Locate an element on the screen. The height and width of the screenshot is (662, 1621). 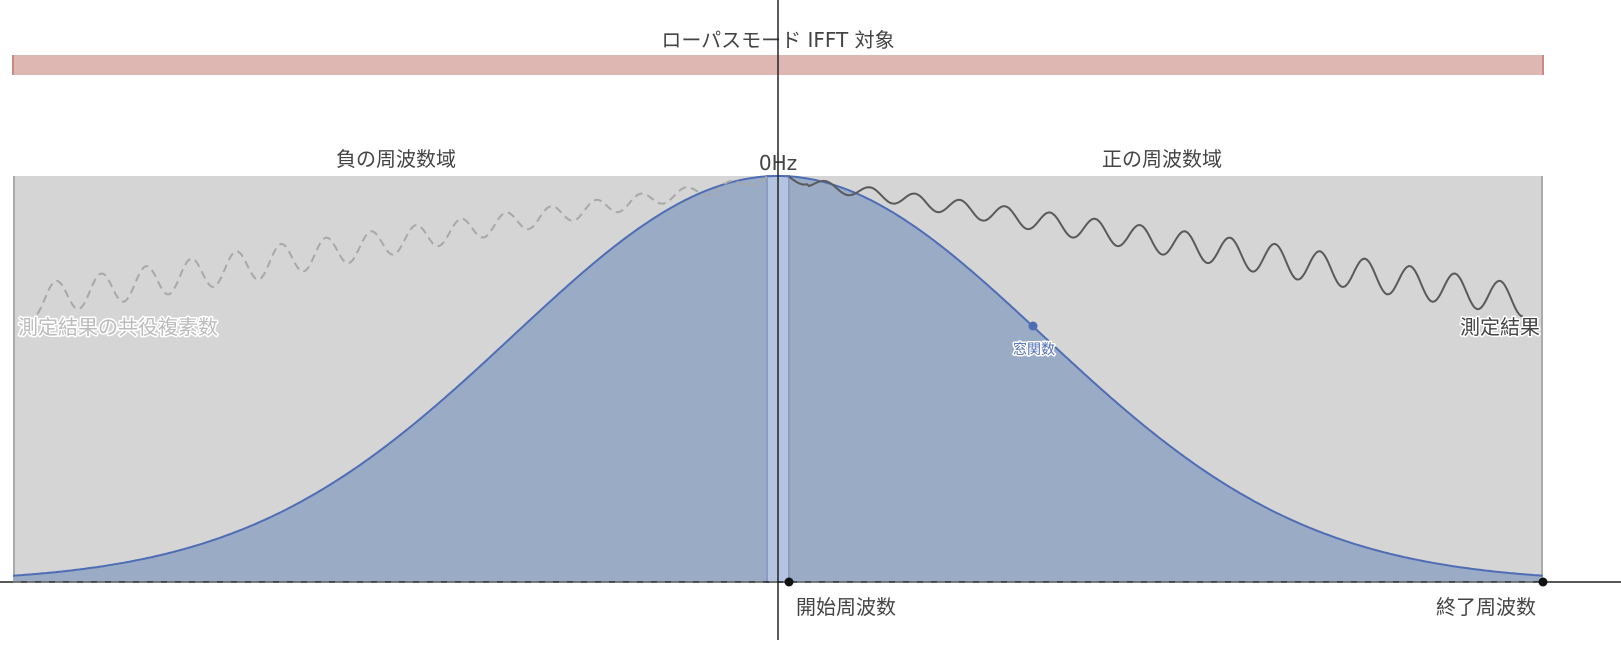
conjugate-label: 測定結果の共役複素数 is located at coordinates (118, 327).